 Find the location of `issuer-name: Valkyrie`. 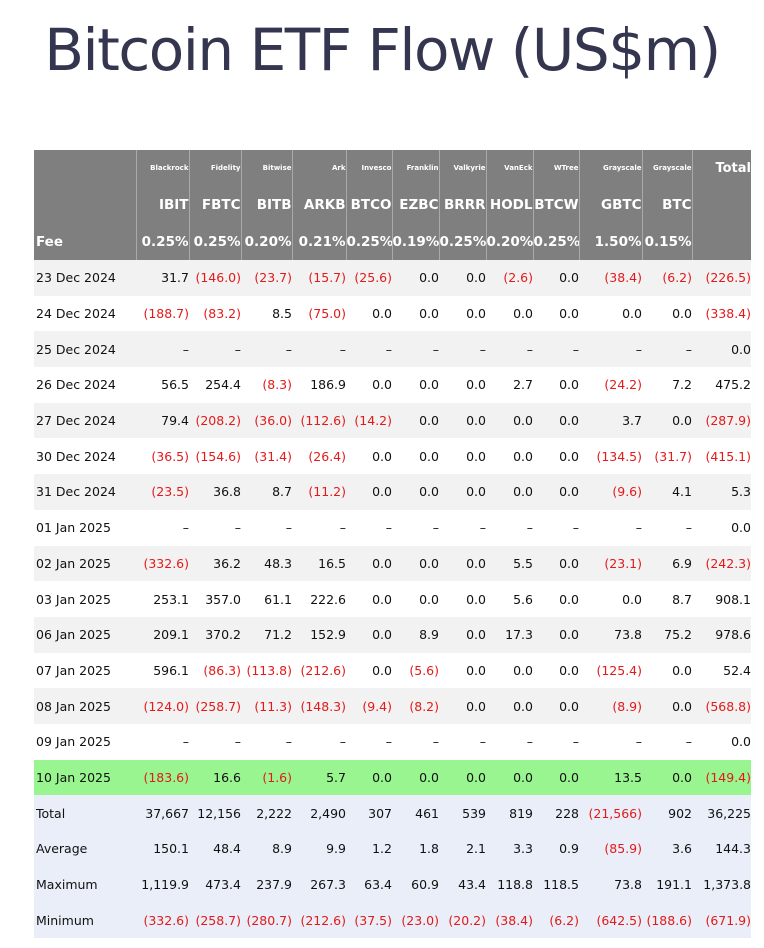

issuer-name: Valkyrie is located at coordinates (462, 168).